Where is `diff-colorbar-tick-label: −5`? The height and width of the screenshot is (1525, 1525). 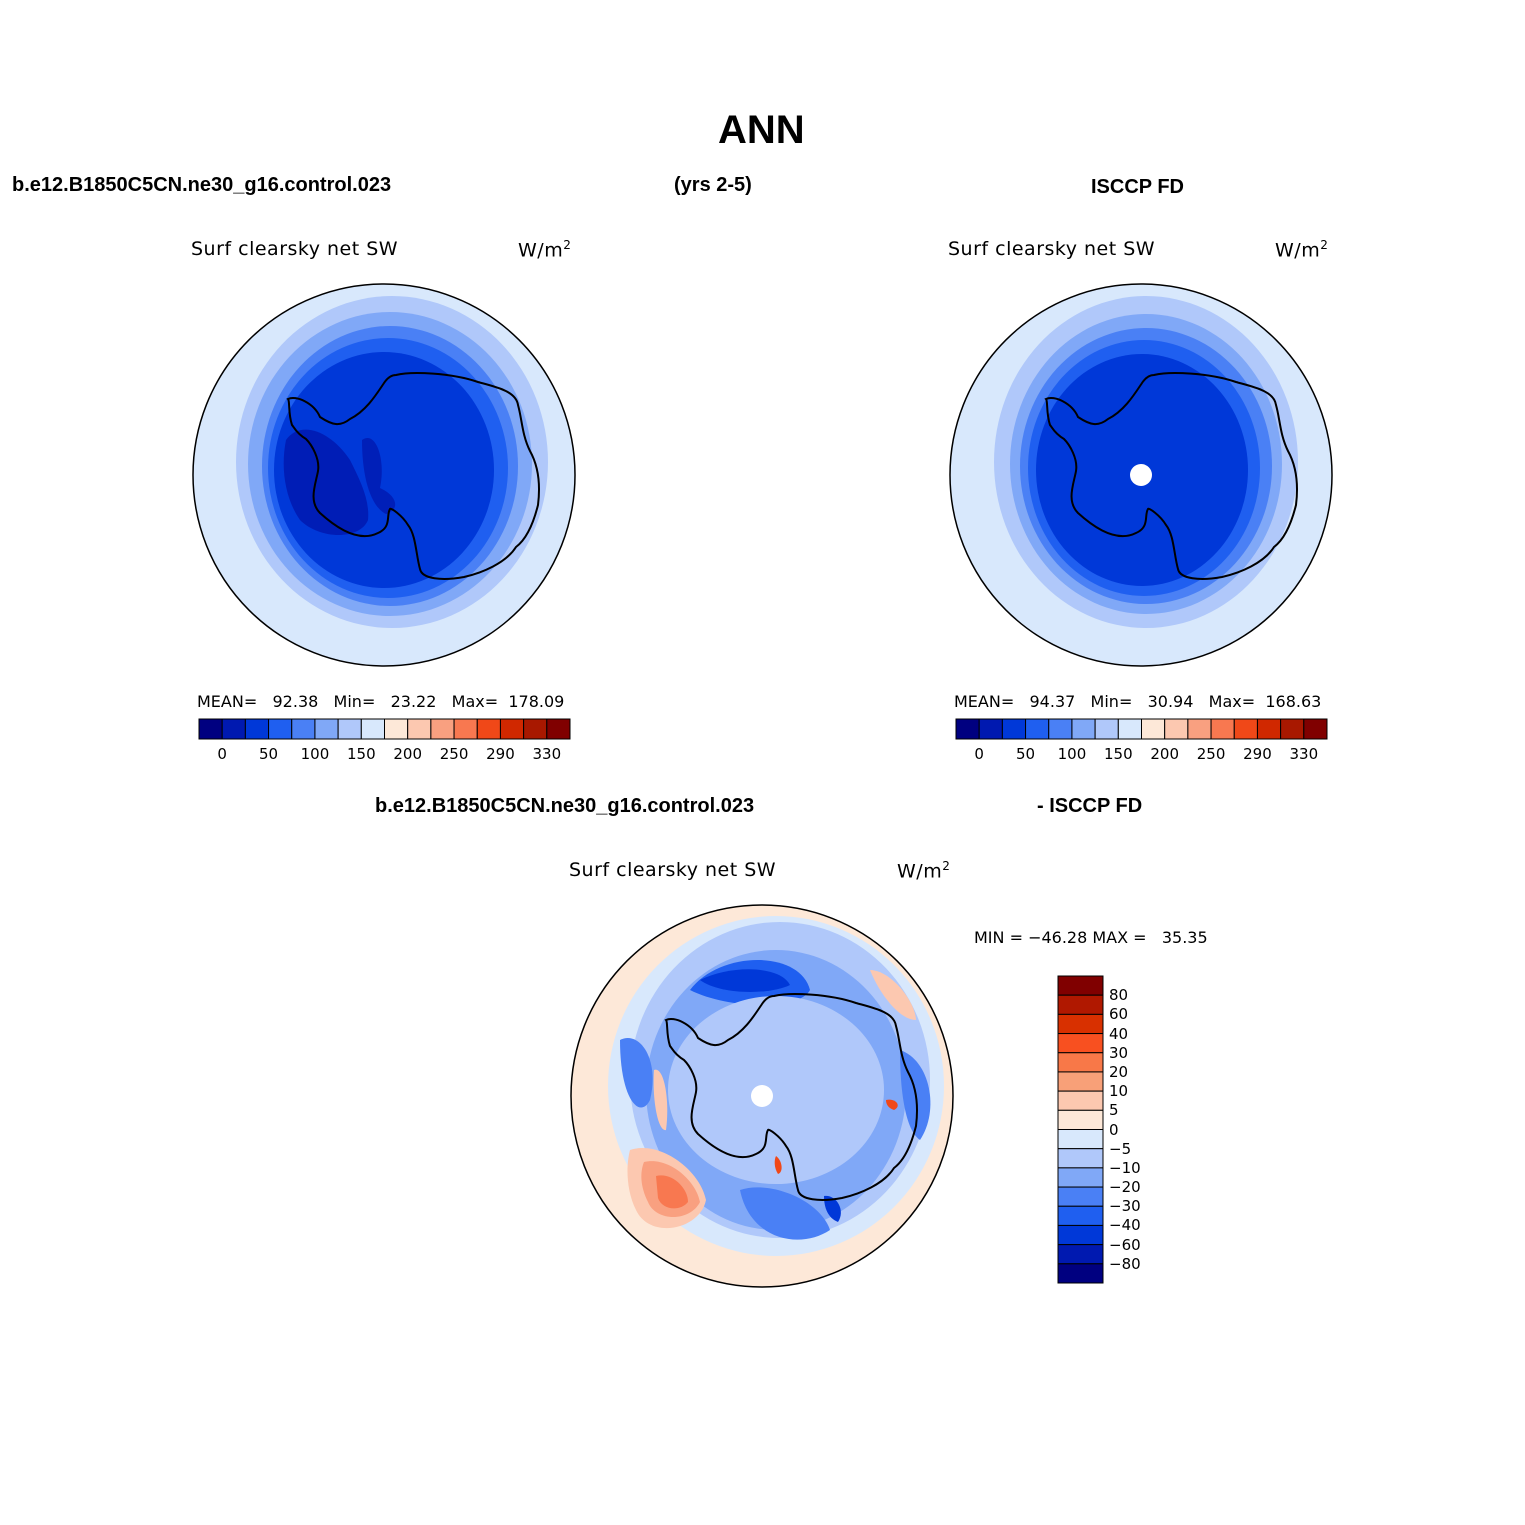 diff-colorbar-tick-label: −5 is located at coordinates (1120, 1148).